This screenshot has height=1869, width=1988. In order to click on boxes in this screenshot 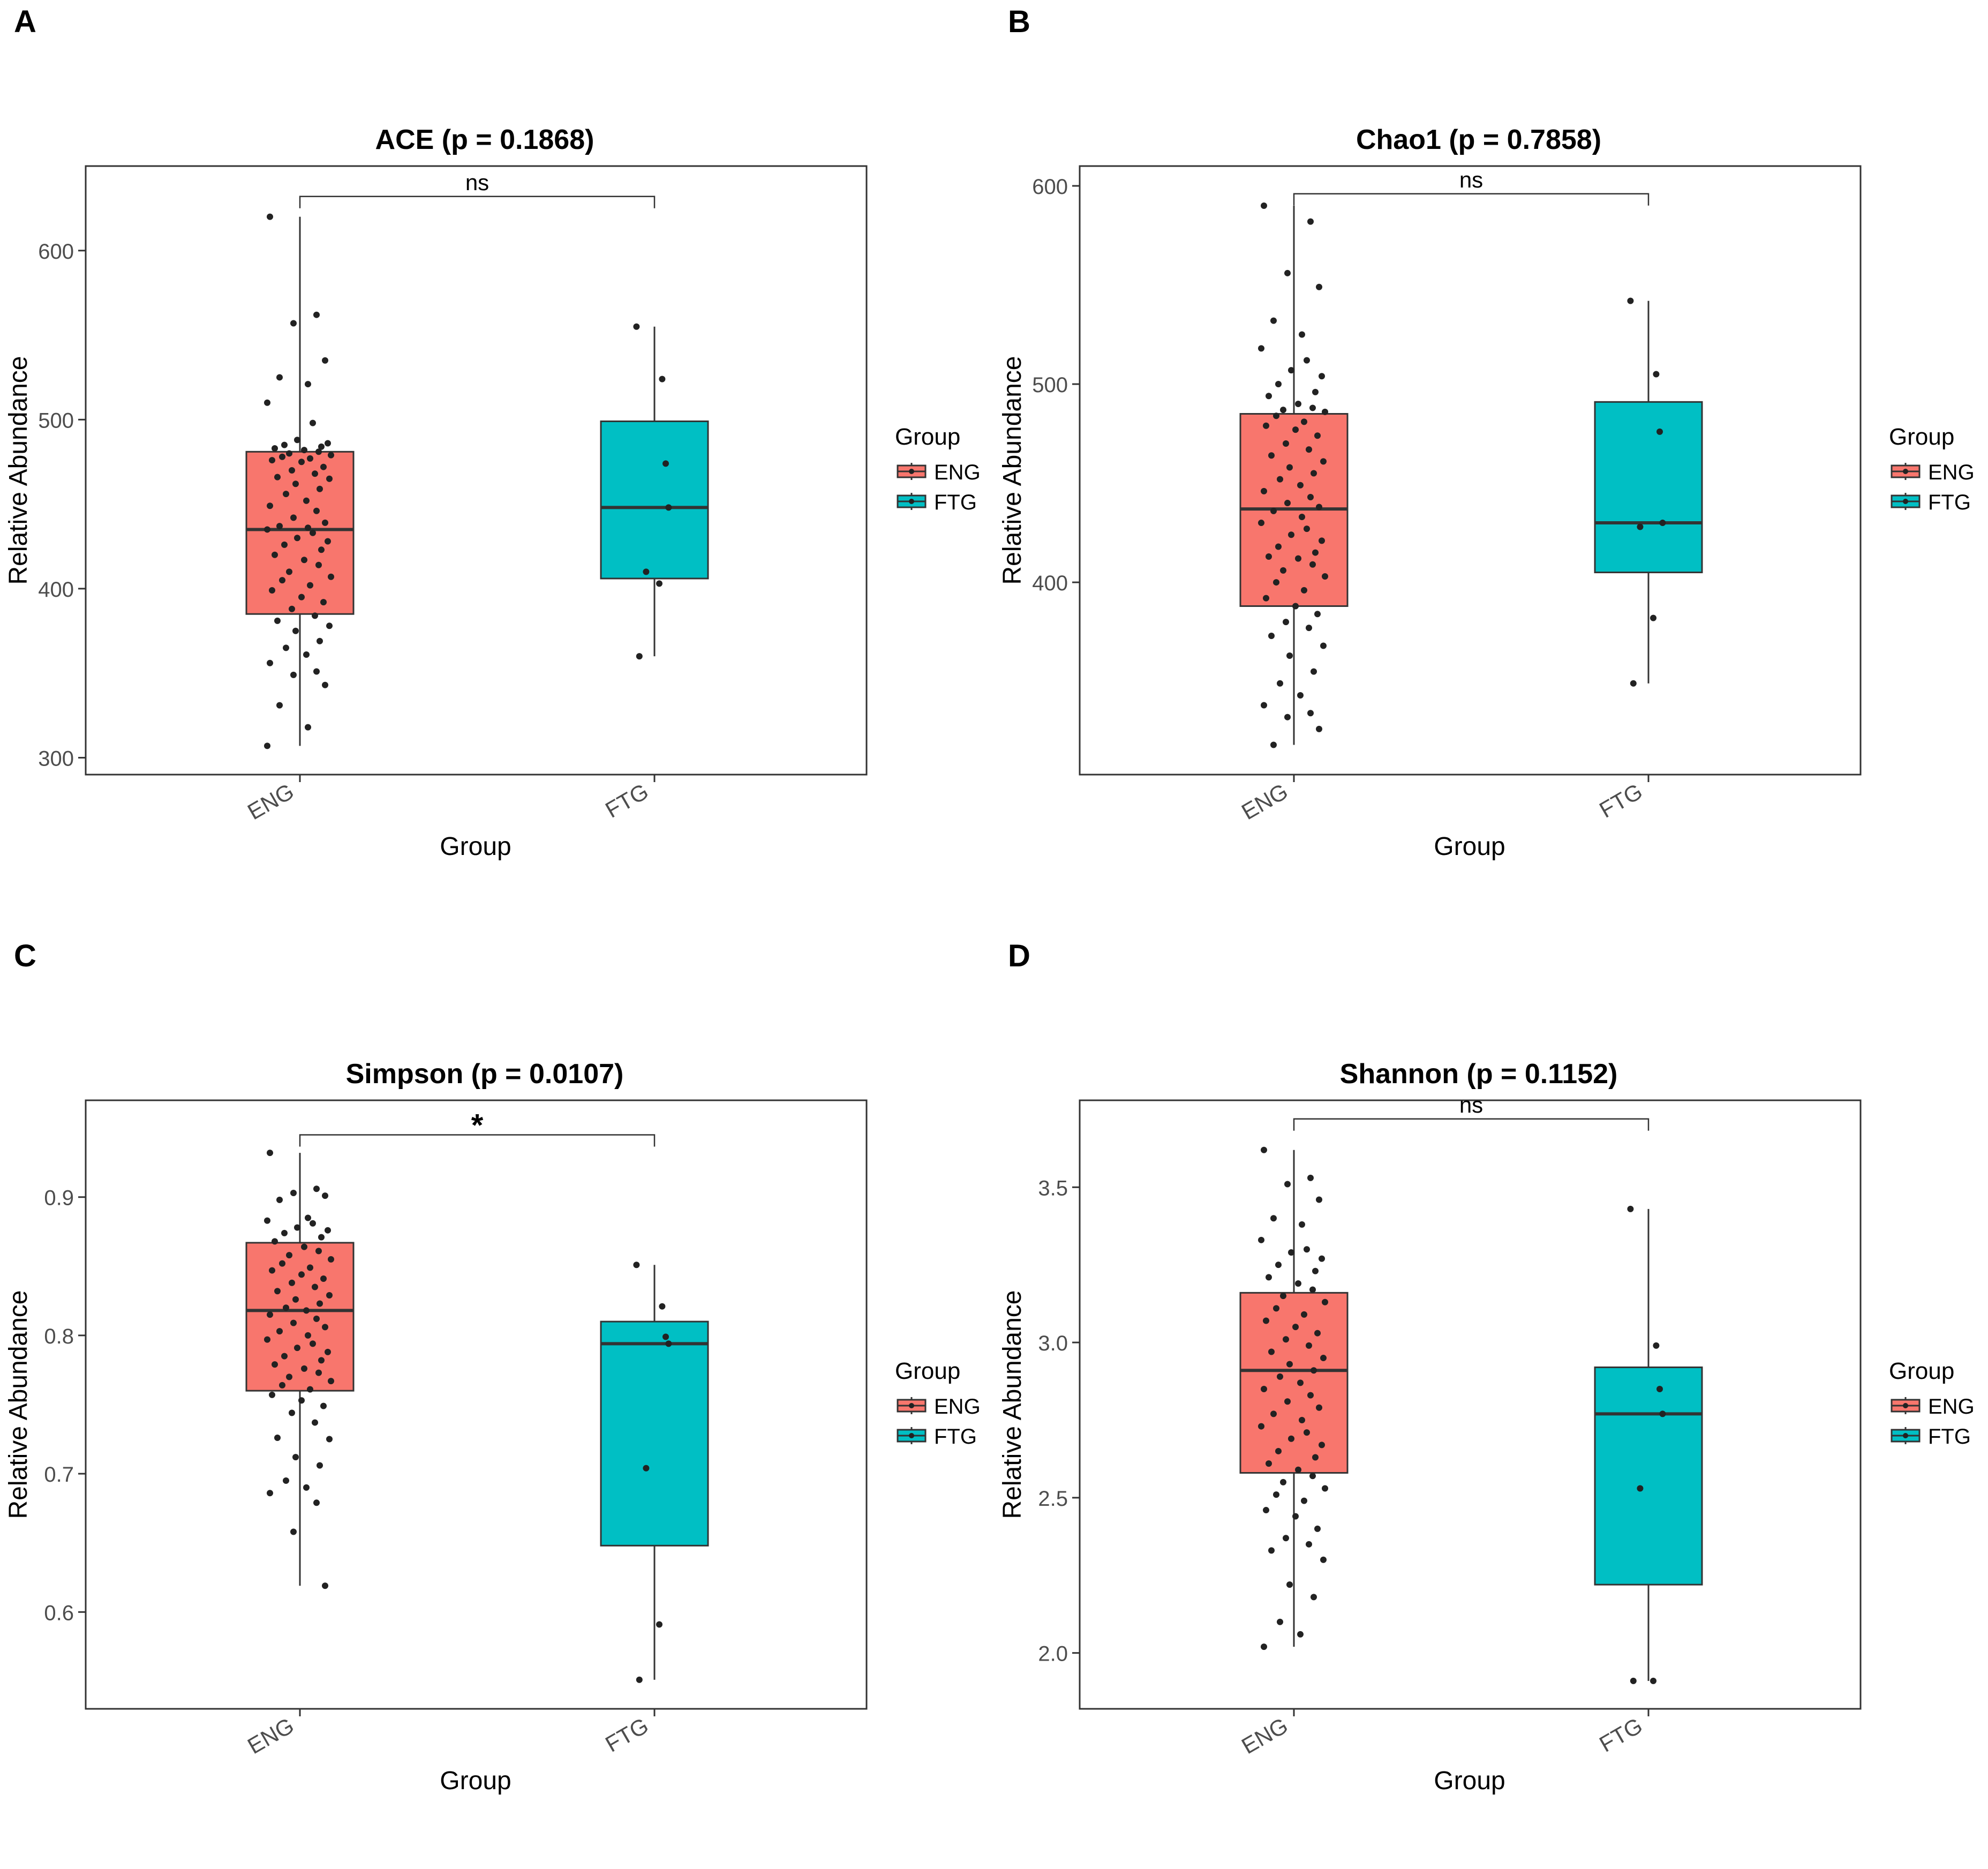, I will do `click(477, 481)`.